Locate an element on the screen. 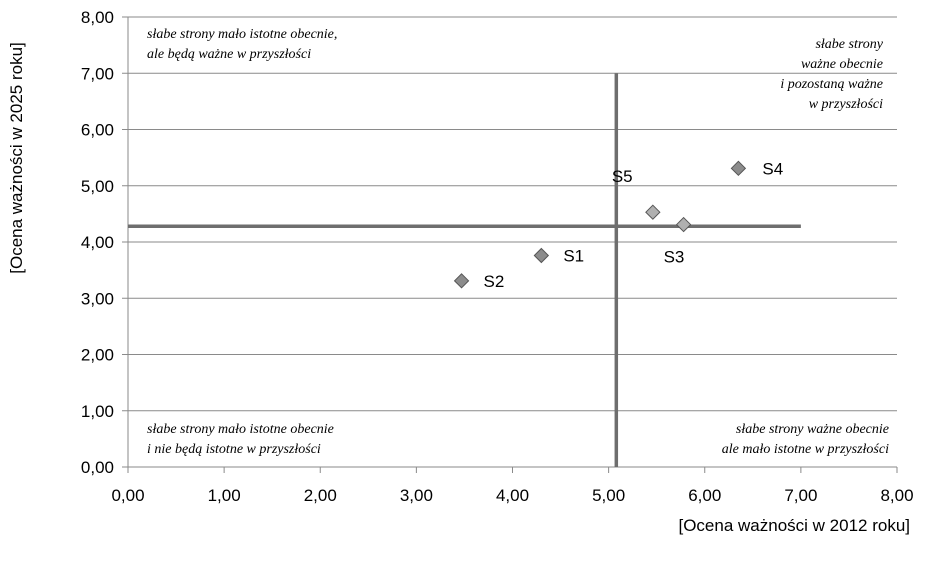 The image size is (925, 569). x-tick-label: 1,00 is located at coordinates (224, 495).